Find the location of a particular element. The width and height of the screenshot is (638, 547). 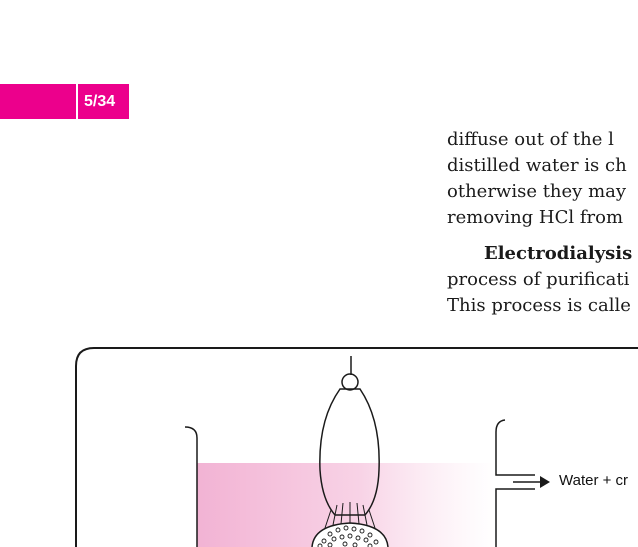

text-line: This process is calle is located at coordinates (539, 305).